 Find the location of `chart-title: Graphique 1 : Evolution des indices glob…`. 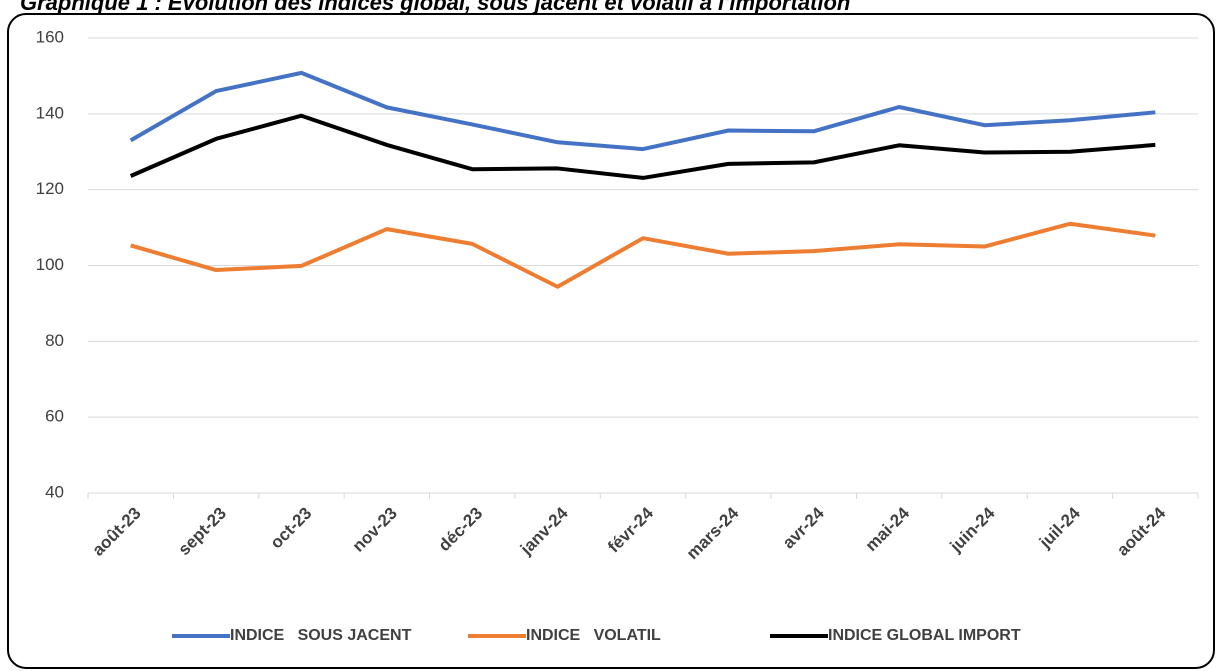

chart-title: Graphique 1 : Evolution des indices glob… is located at coordinates (435, 7).